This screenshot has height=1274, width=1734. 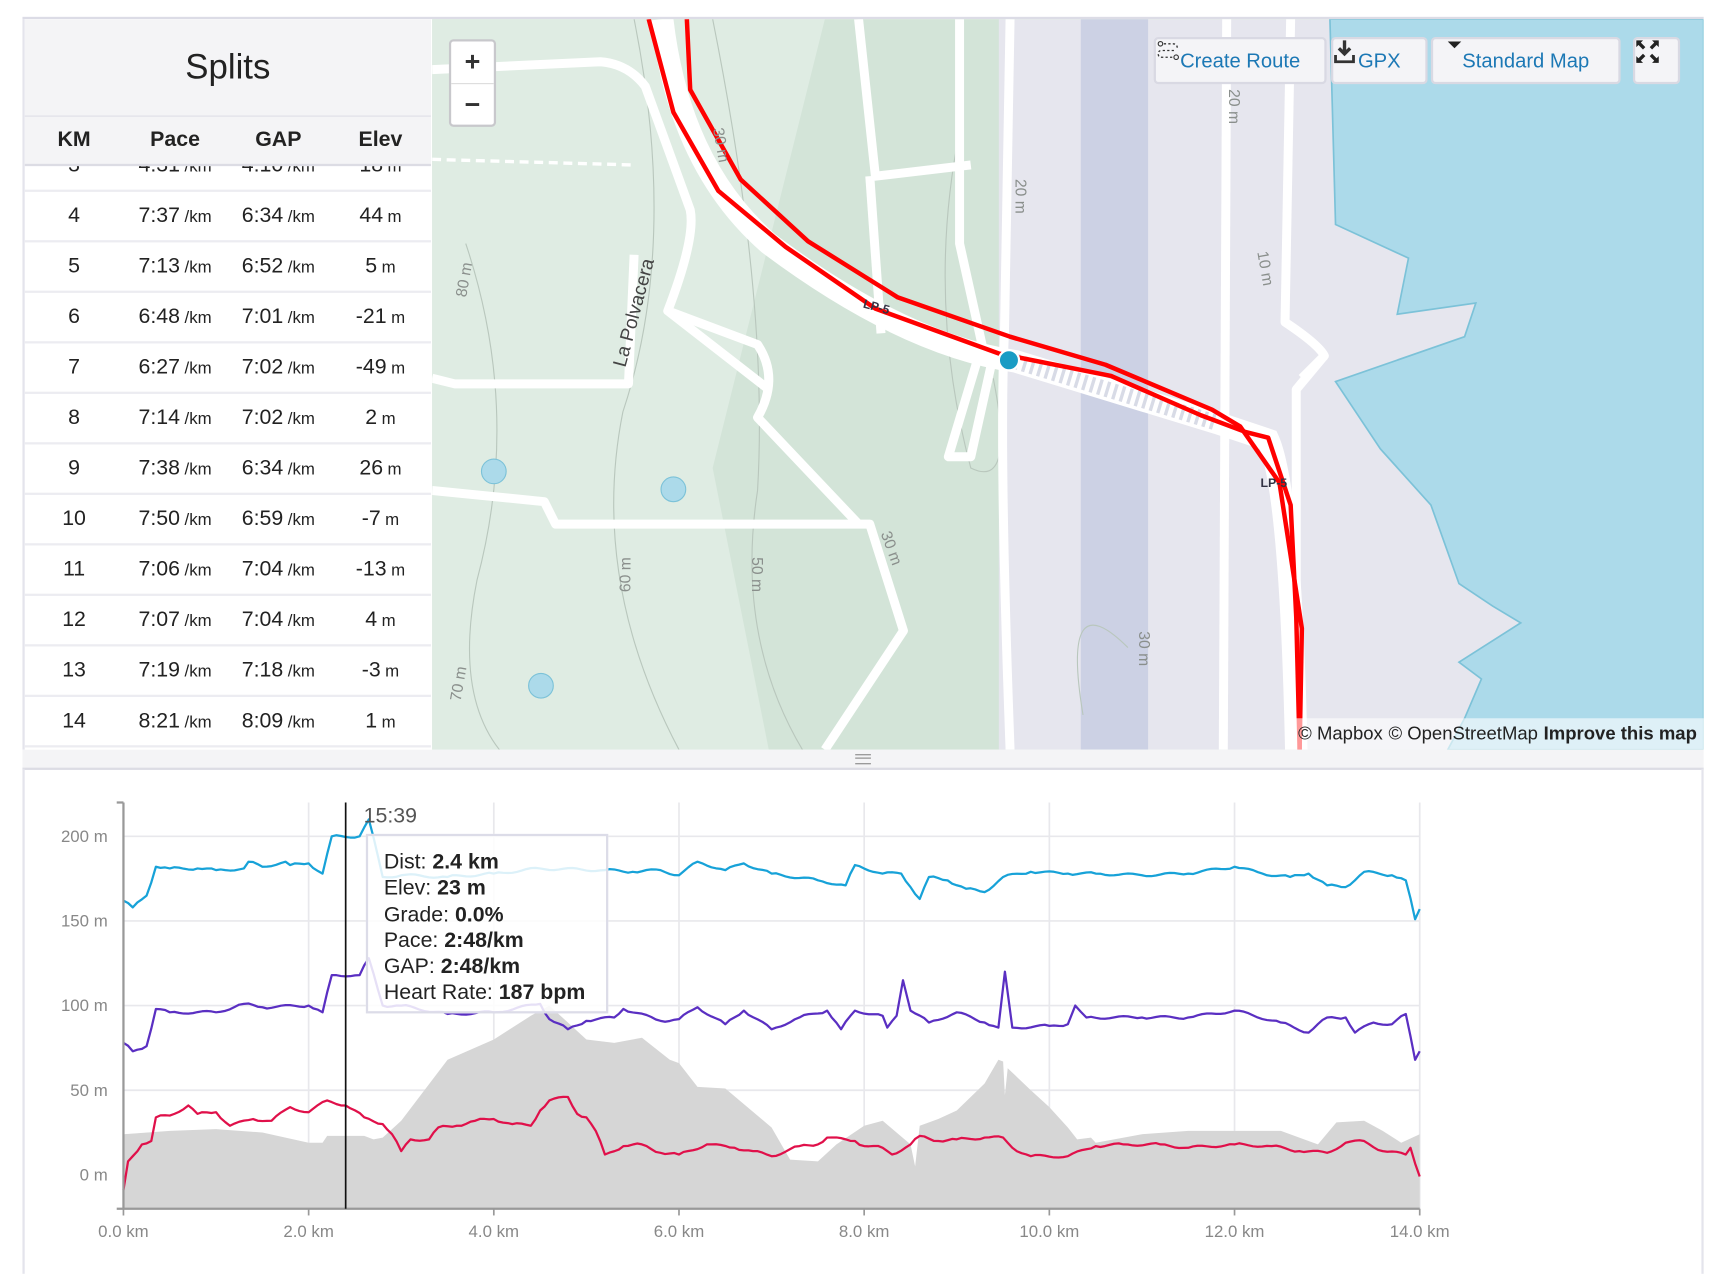 I want to click on column-header-pace: Pace, so click(x=175, y=139).